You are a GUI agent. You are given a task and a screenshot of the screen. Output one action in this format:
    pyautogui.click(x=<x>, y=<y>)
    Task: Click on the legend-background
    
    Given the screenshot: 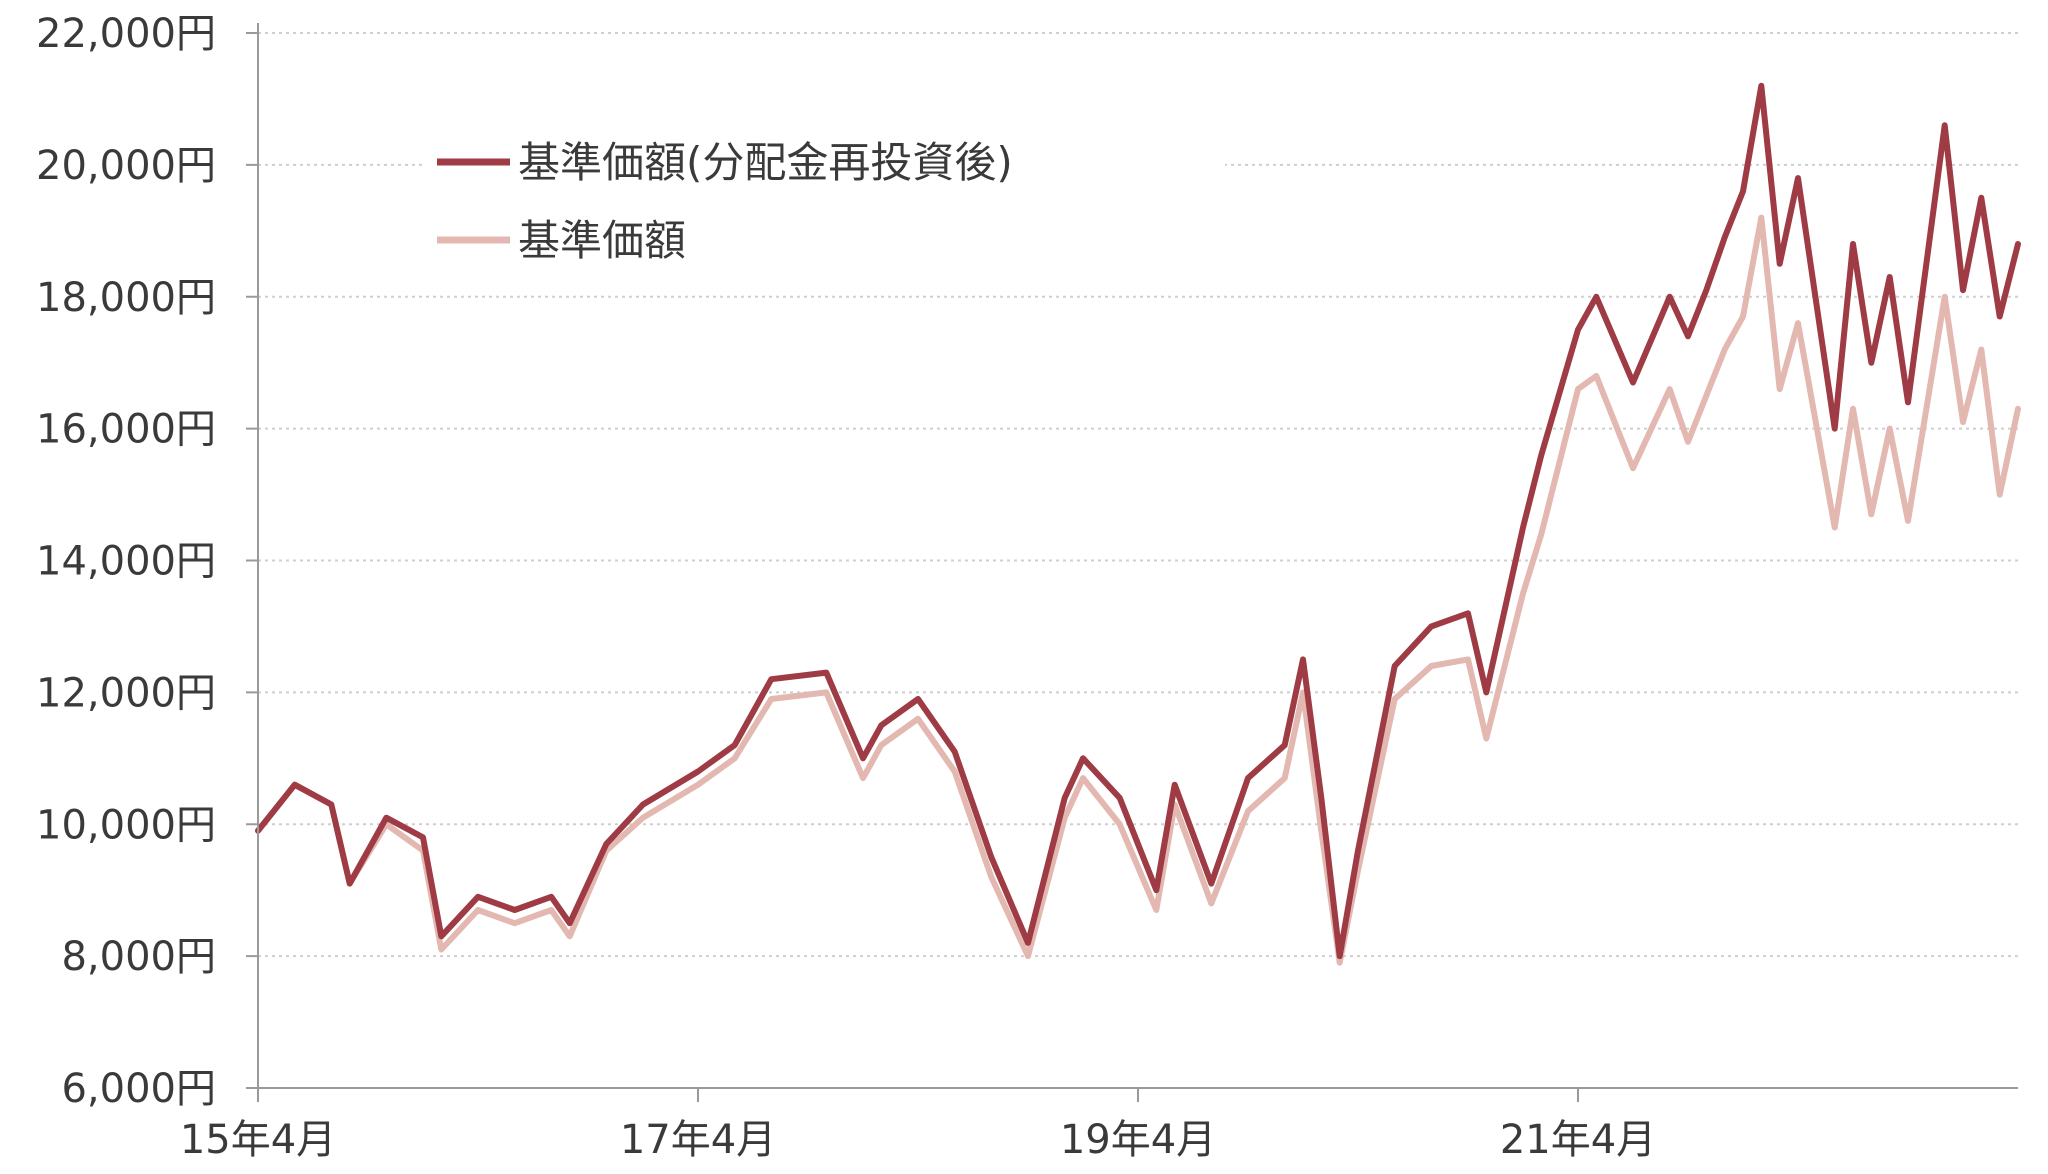 What is the action you would take?
    pyautogui.click(x=825, y=195)
    